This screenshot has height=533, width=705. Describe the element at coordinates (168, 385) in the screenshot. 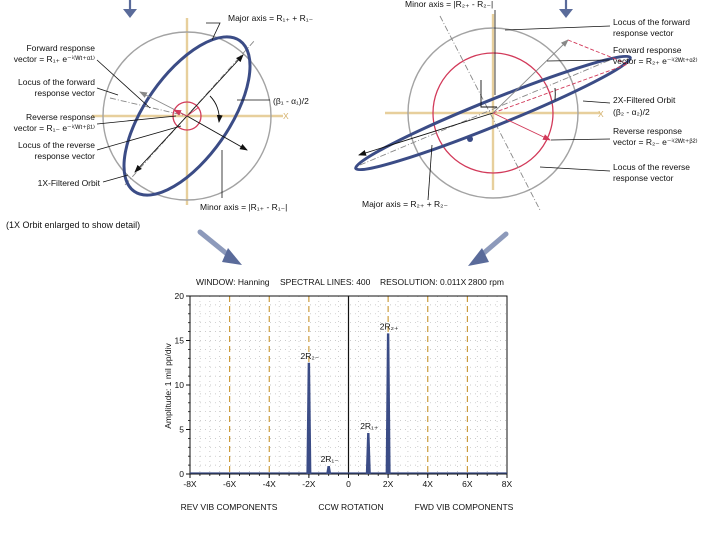

I see `y-axis-title: Amplitude: 1 mil pp/div` at that location.